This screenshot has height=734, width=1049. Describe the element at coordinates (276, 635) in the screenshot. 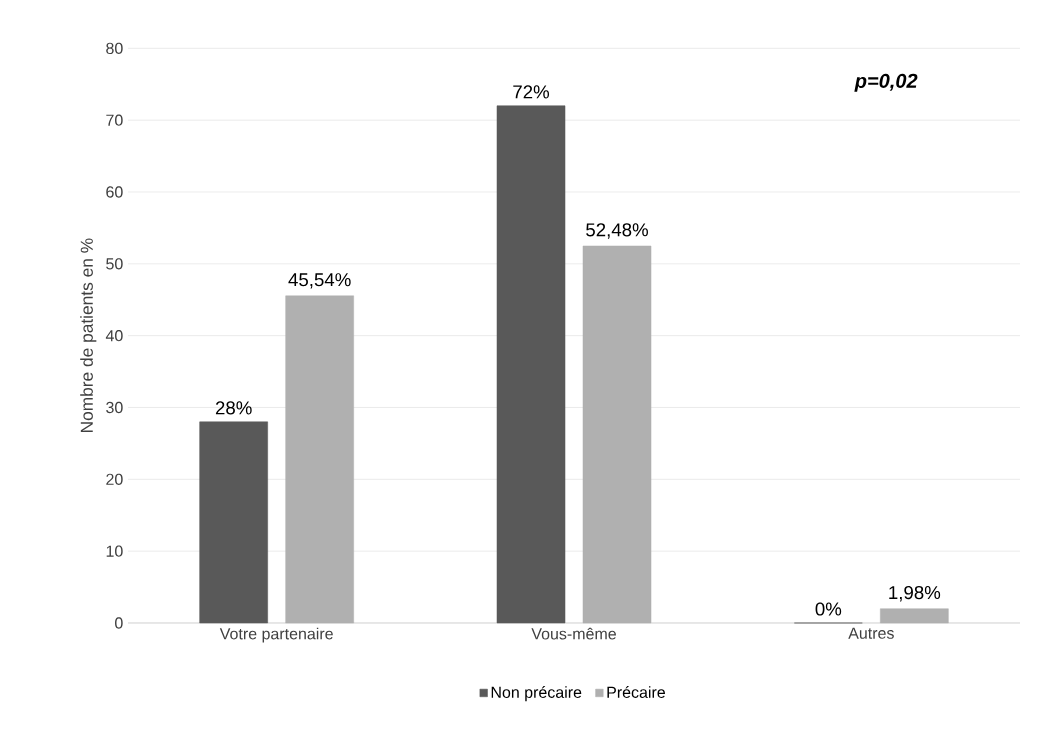

I see `x-tick-label: Votre partenaire` at that location.